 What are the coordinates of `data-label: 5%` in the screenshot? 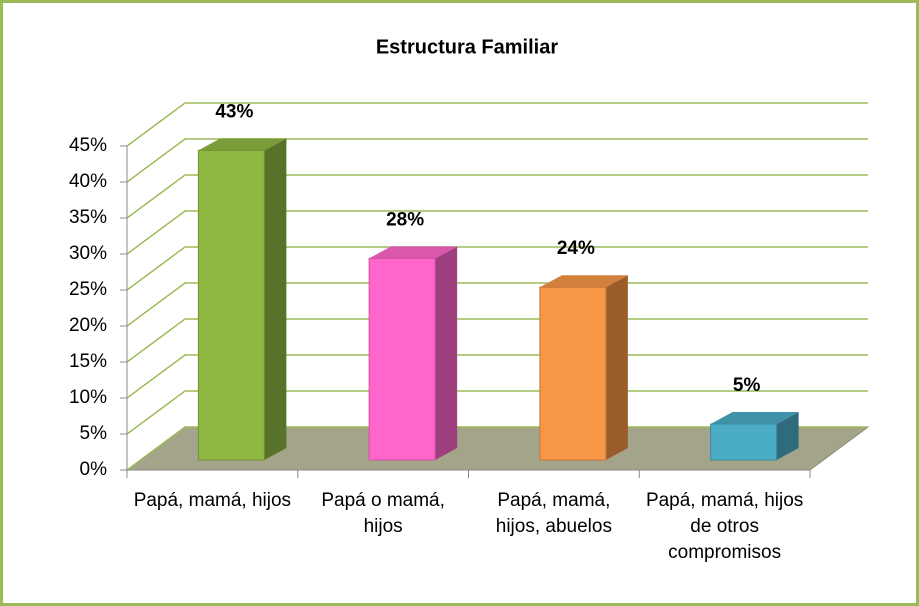 It's located at (747, 385).